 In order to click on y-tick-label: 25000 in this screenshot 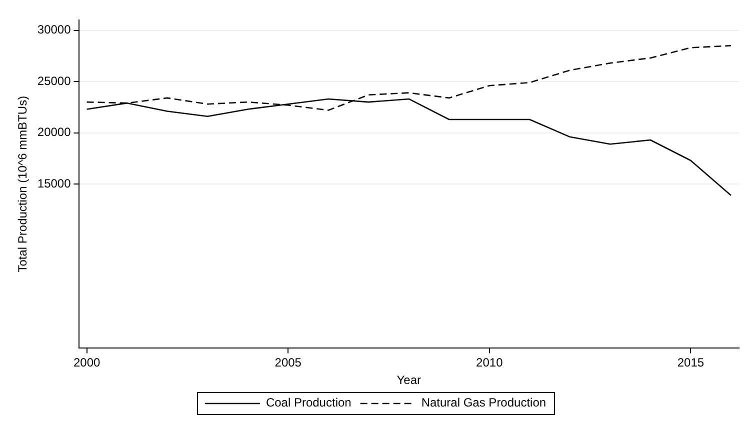, I will do `click(54, 81)`.